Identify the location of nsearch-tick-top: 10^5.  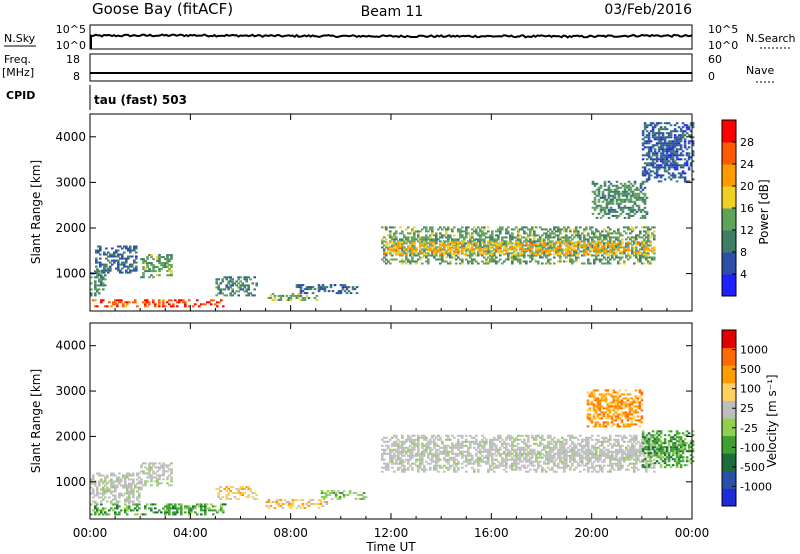
(723, 29).